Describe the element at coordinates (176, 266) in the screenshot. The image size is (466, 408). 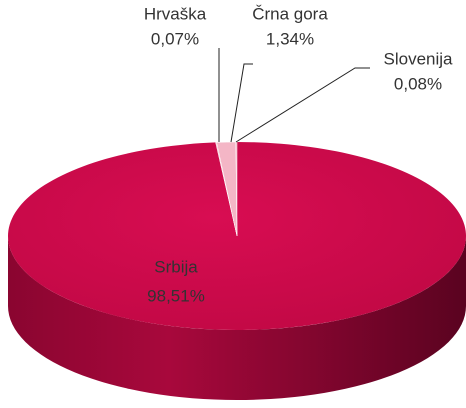
I see `category-label: Srbija` at that location.